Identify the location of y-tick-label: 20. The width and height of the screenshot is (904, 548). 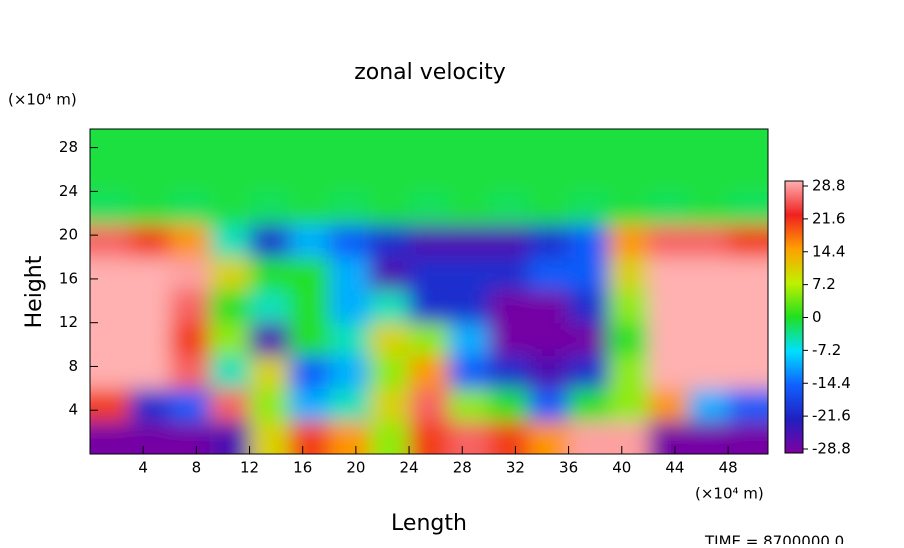
(68, 235).